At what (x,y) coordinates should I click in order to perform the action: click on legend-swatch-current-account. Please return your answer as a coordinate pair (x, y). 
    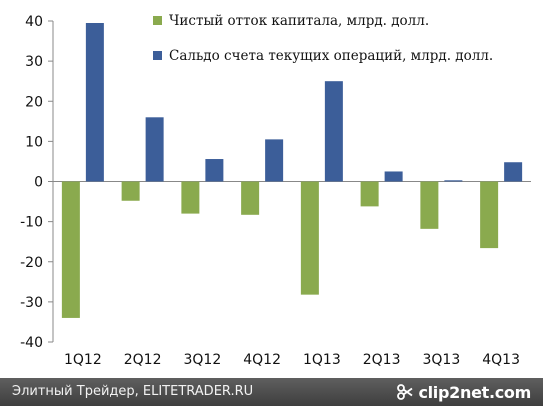
    Looking at the image, I should click on (157, 55).